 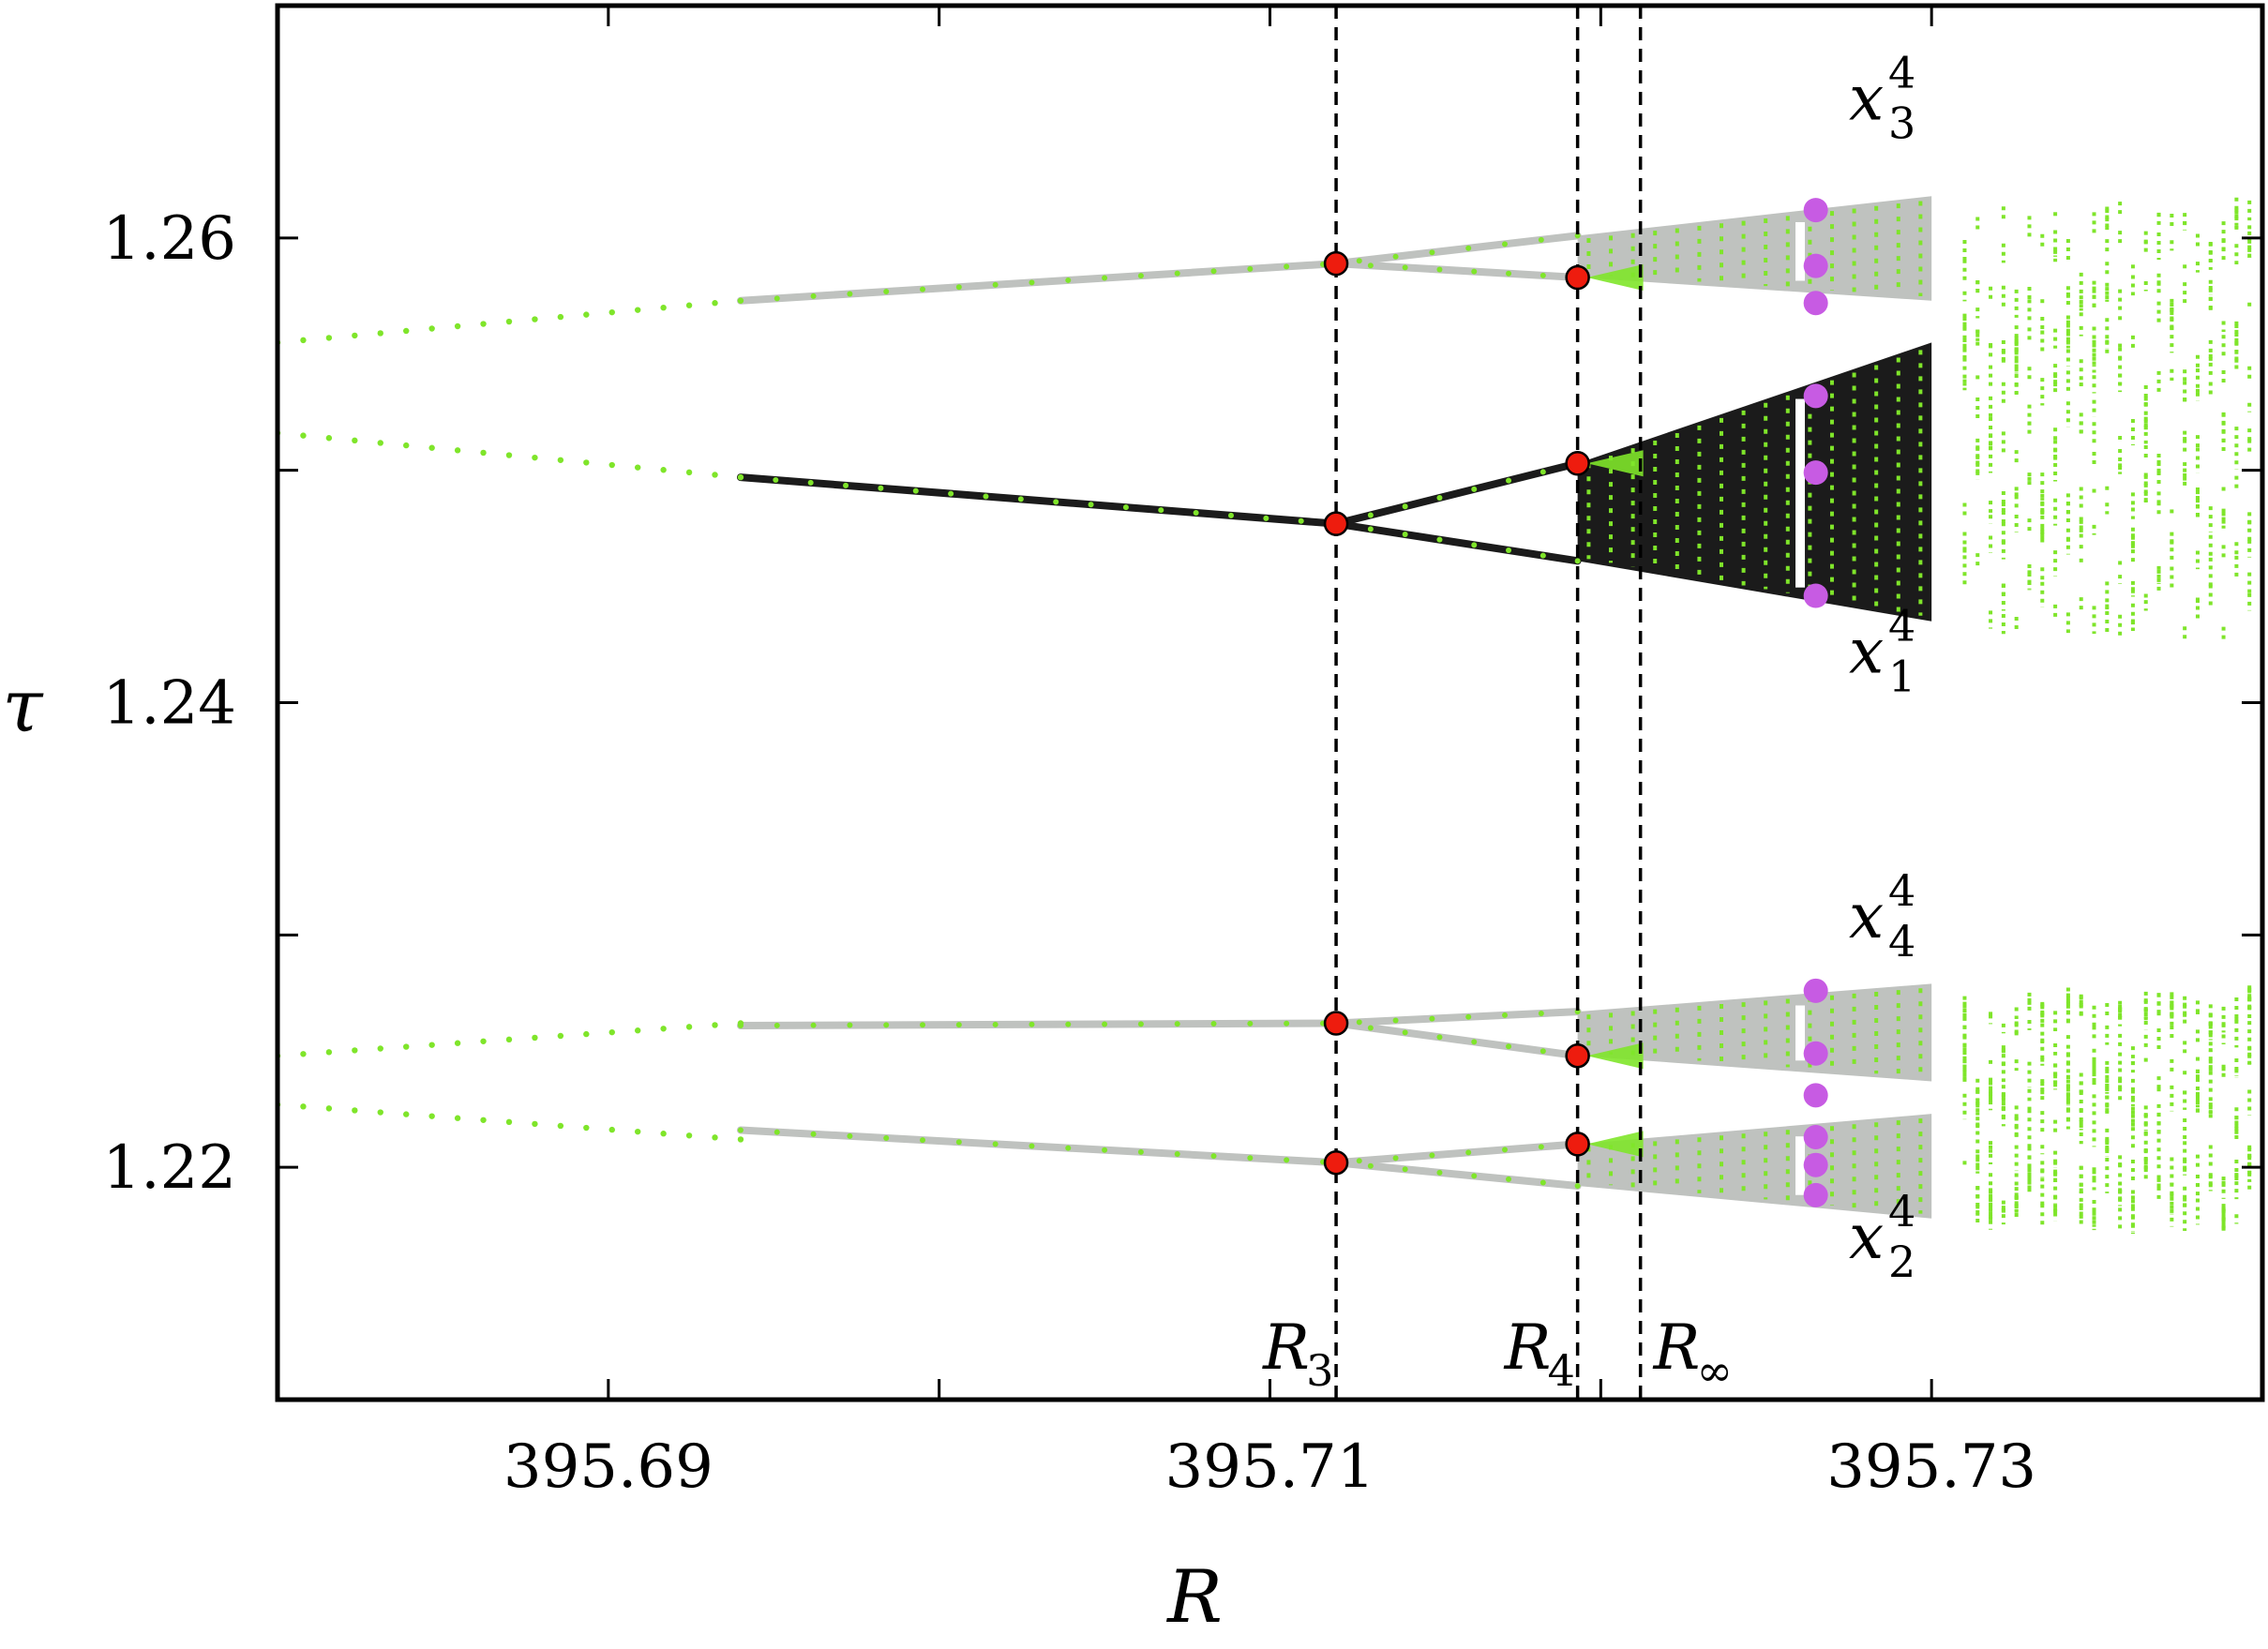 I want to click on critical-line-label-2: R, so click(x=1528, y=1348).